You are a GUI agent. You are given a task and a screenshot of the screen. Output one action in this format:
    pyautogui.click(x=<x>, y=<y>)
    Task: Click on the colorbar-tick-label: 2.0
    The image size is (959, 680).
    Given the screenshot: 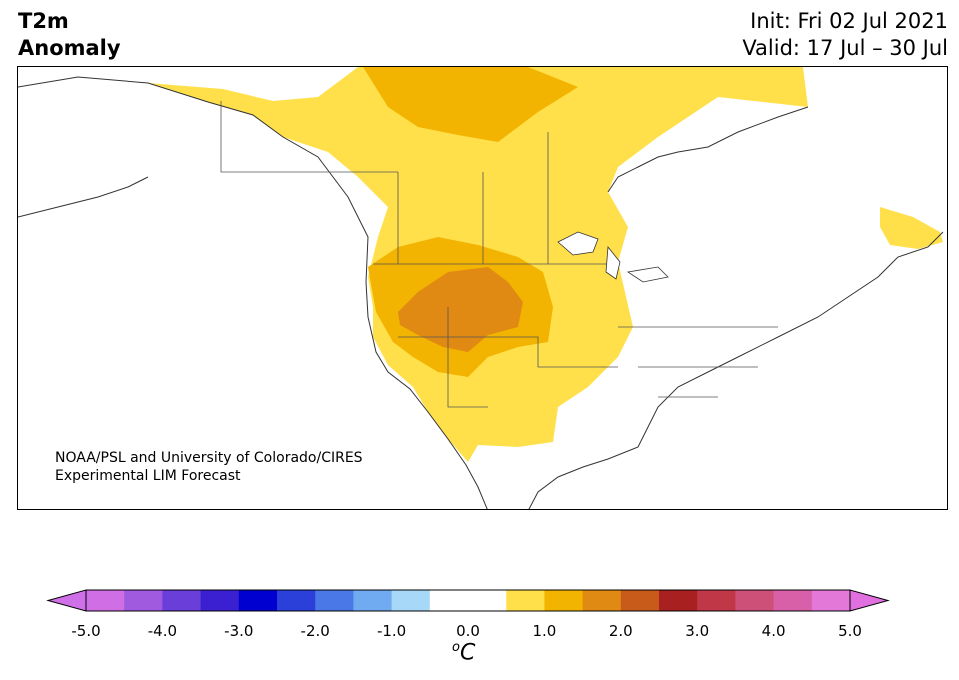 What is the action you would take?
    pyautogui.click(x=620, y=631)
    